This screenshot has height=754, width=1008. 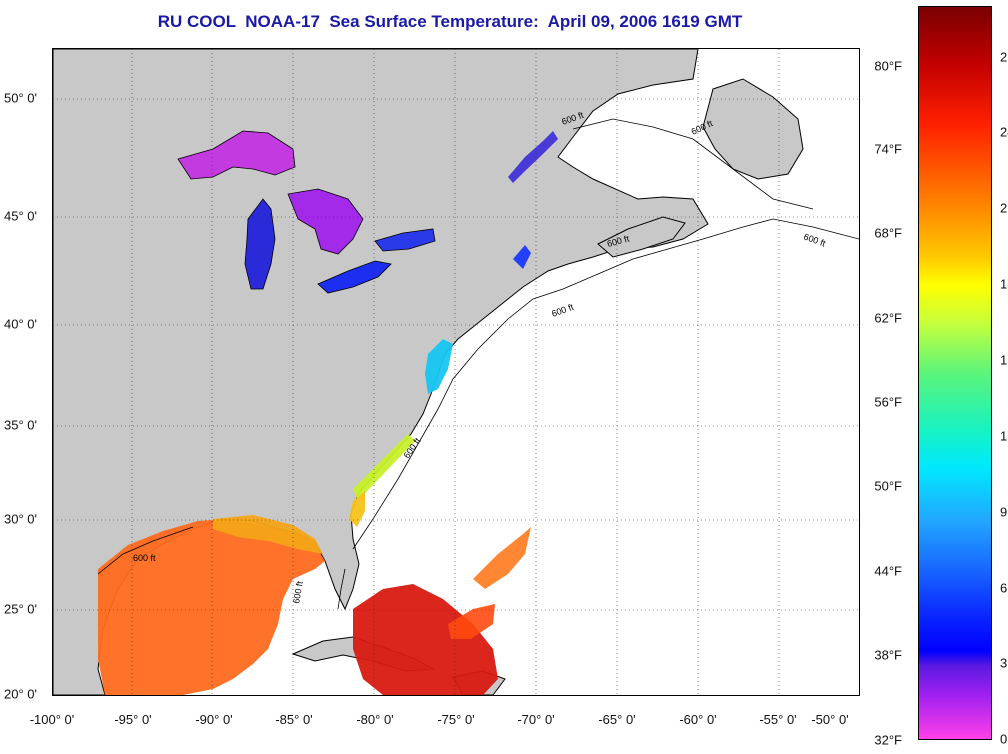 What do you see at coordinates (641, 237) in the screenshot?
I see `land-nova-scotia` at bounding box center [641, 237].